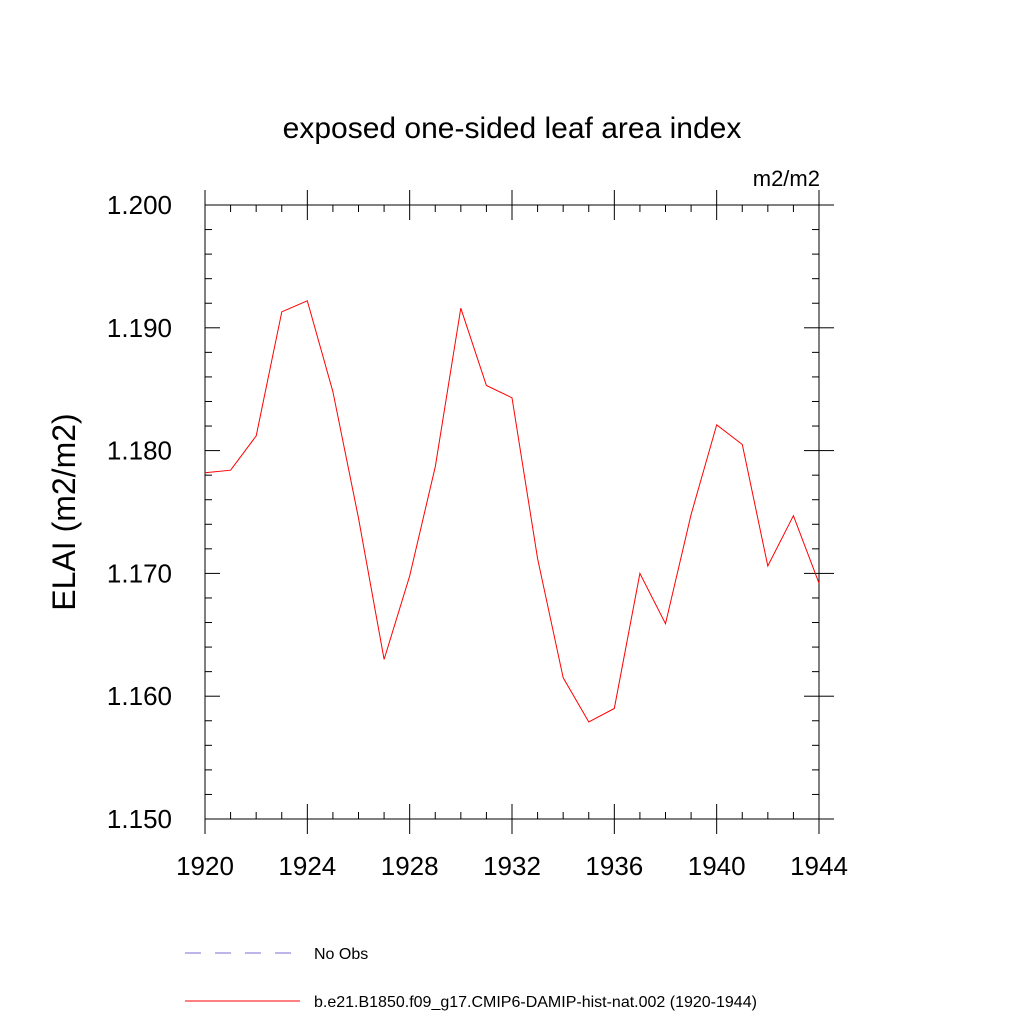 Image resolution: width=1024 pixels, height=1024 pixels. Describe the element at coordinates (139, 328) in the screenshot. I see `y-tick-label: 1.190` at that location.